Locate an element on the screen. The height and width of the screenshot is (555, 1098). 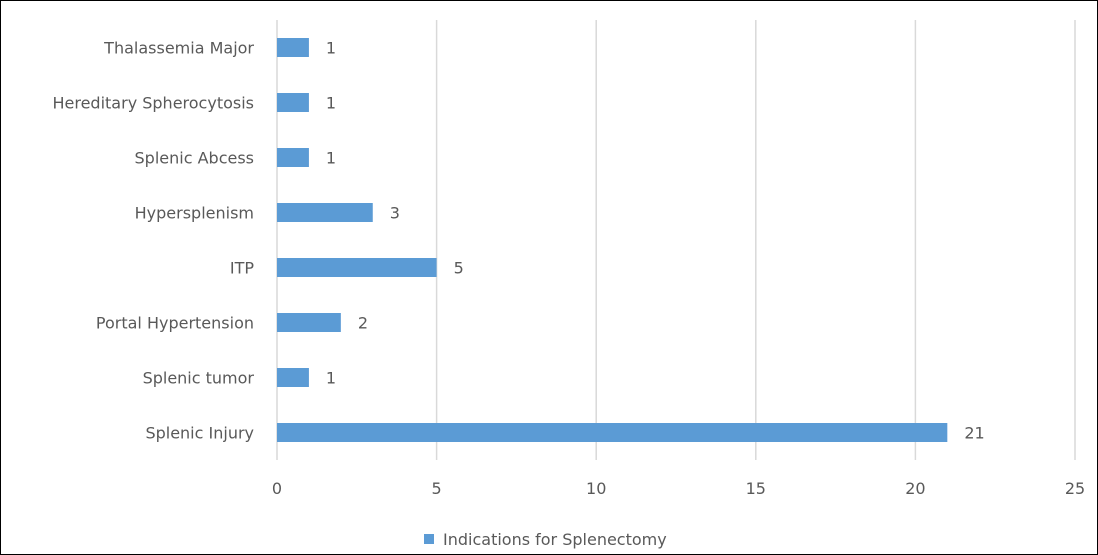
category-label: Hereditary Spherocytosis is located at coordinates (153, 103).